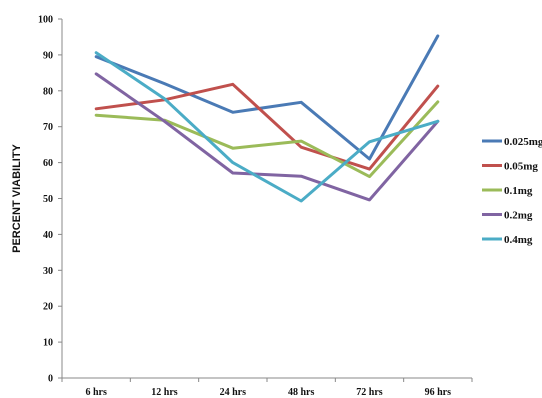 Image resolution: width=542 pixels, height=398 pixels. I want to click on legend-label: 0.1mg, so click(518, 191).